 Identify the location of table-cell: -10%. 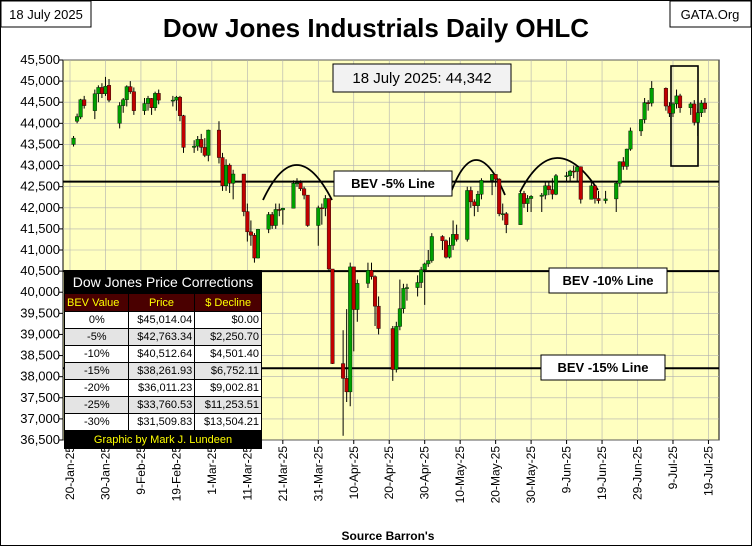
(96, 354).